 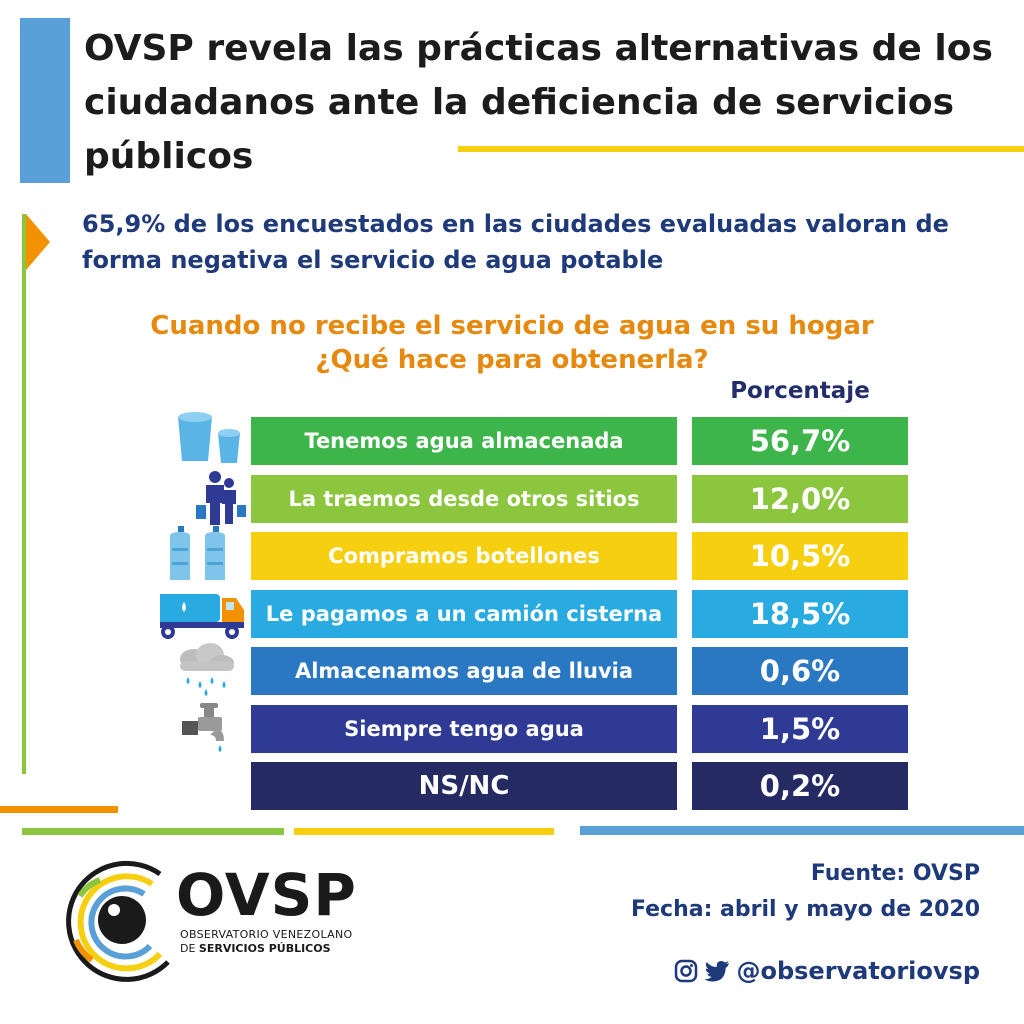 What do you see at coordinates (800, 391) in the screenshot?
I see `column-header-percentage: Porcentaje` at bounding box center [800, 391].